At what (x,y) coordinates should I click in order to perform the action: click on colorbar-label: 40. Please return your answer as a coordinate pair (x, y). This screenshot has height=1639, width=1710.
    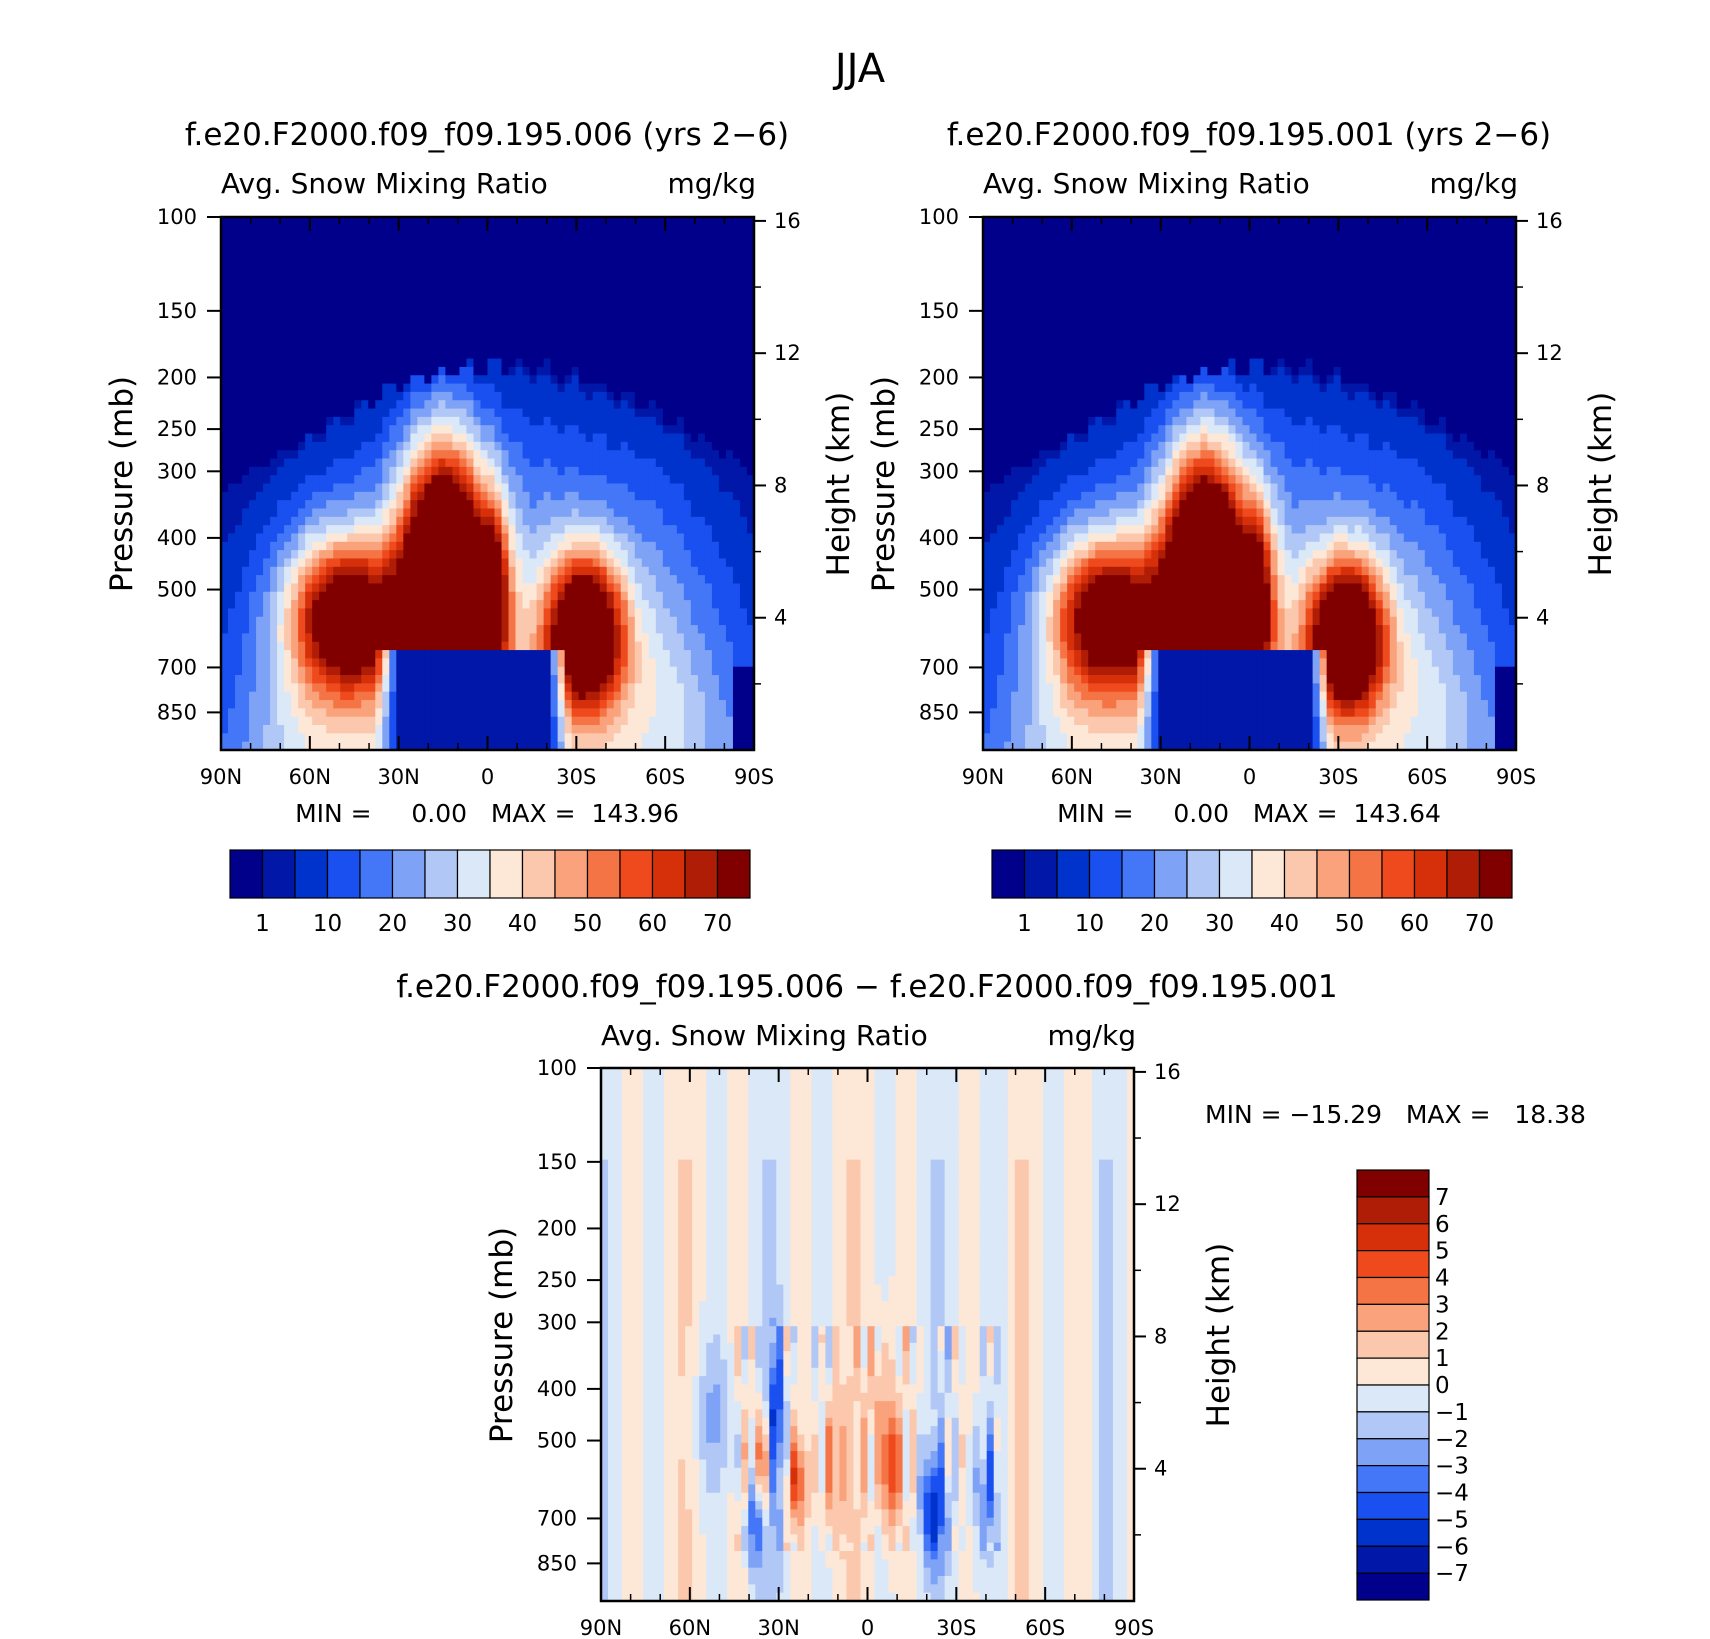
    Looking at the image, I should click on (522, 924).